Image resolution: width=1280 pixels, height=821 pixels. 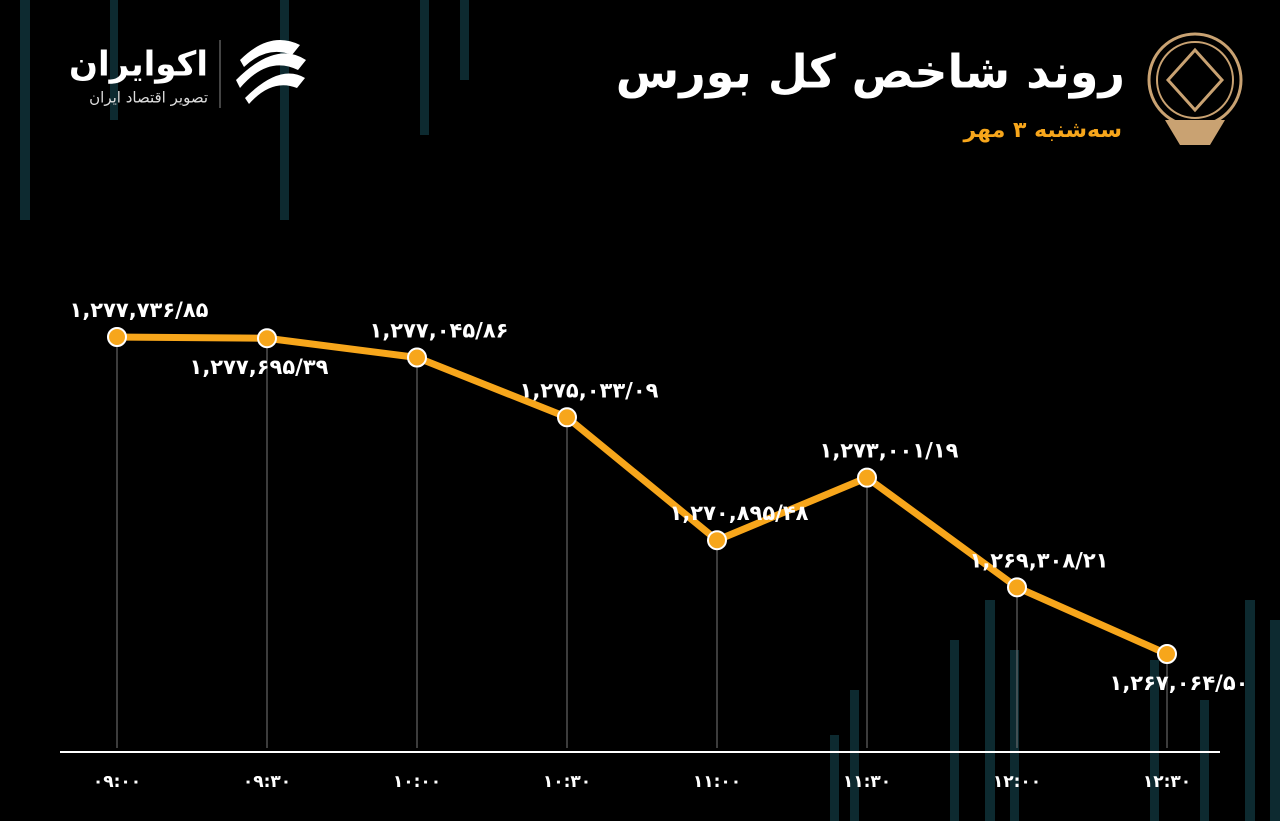 I want to click on x-tick-label: ۱۰:۰۰, so click(x=417, y=782).